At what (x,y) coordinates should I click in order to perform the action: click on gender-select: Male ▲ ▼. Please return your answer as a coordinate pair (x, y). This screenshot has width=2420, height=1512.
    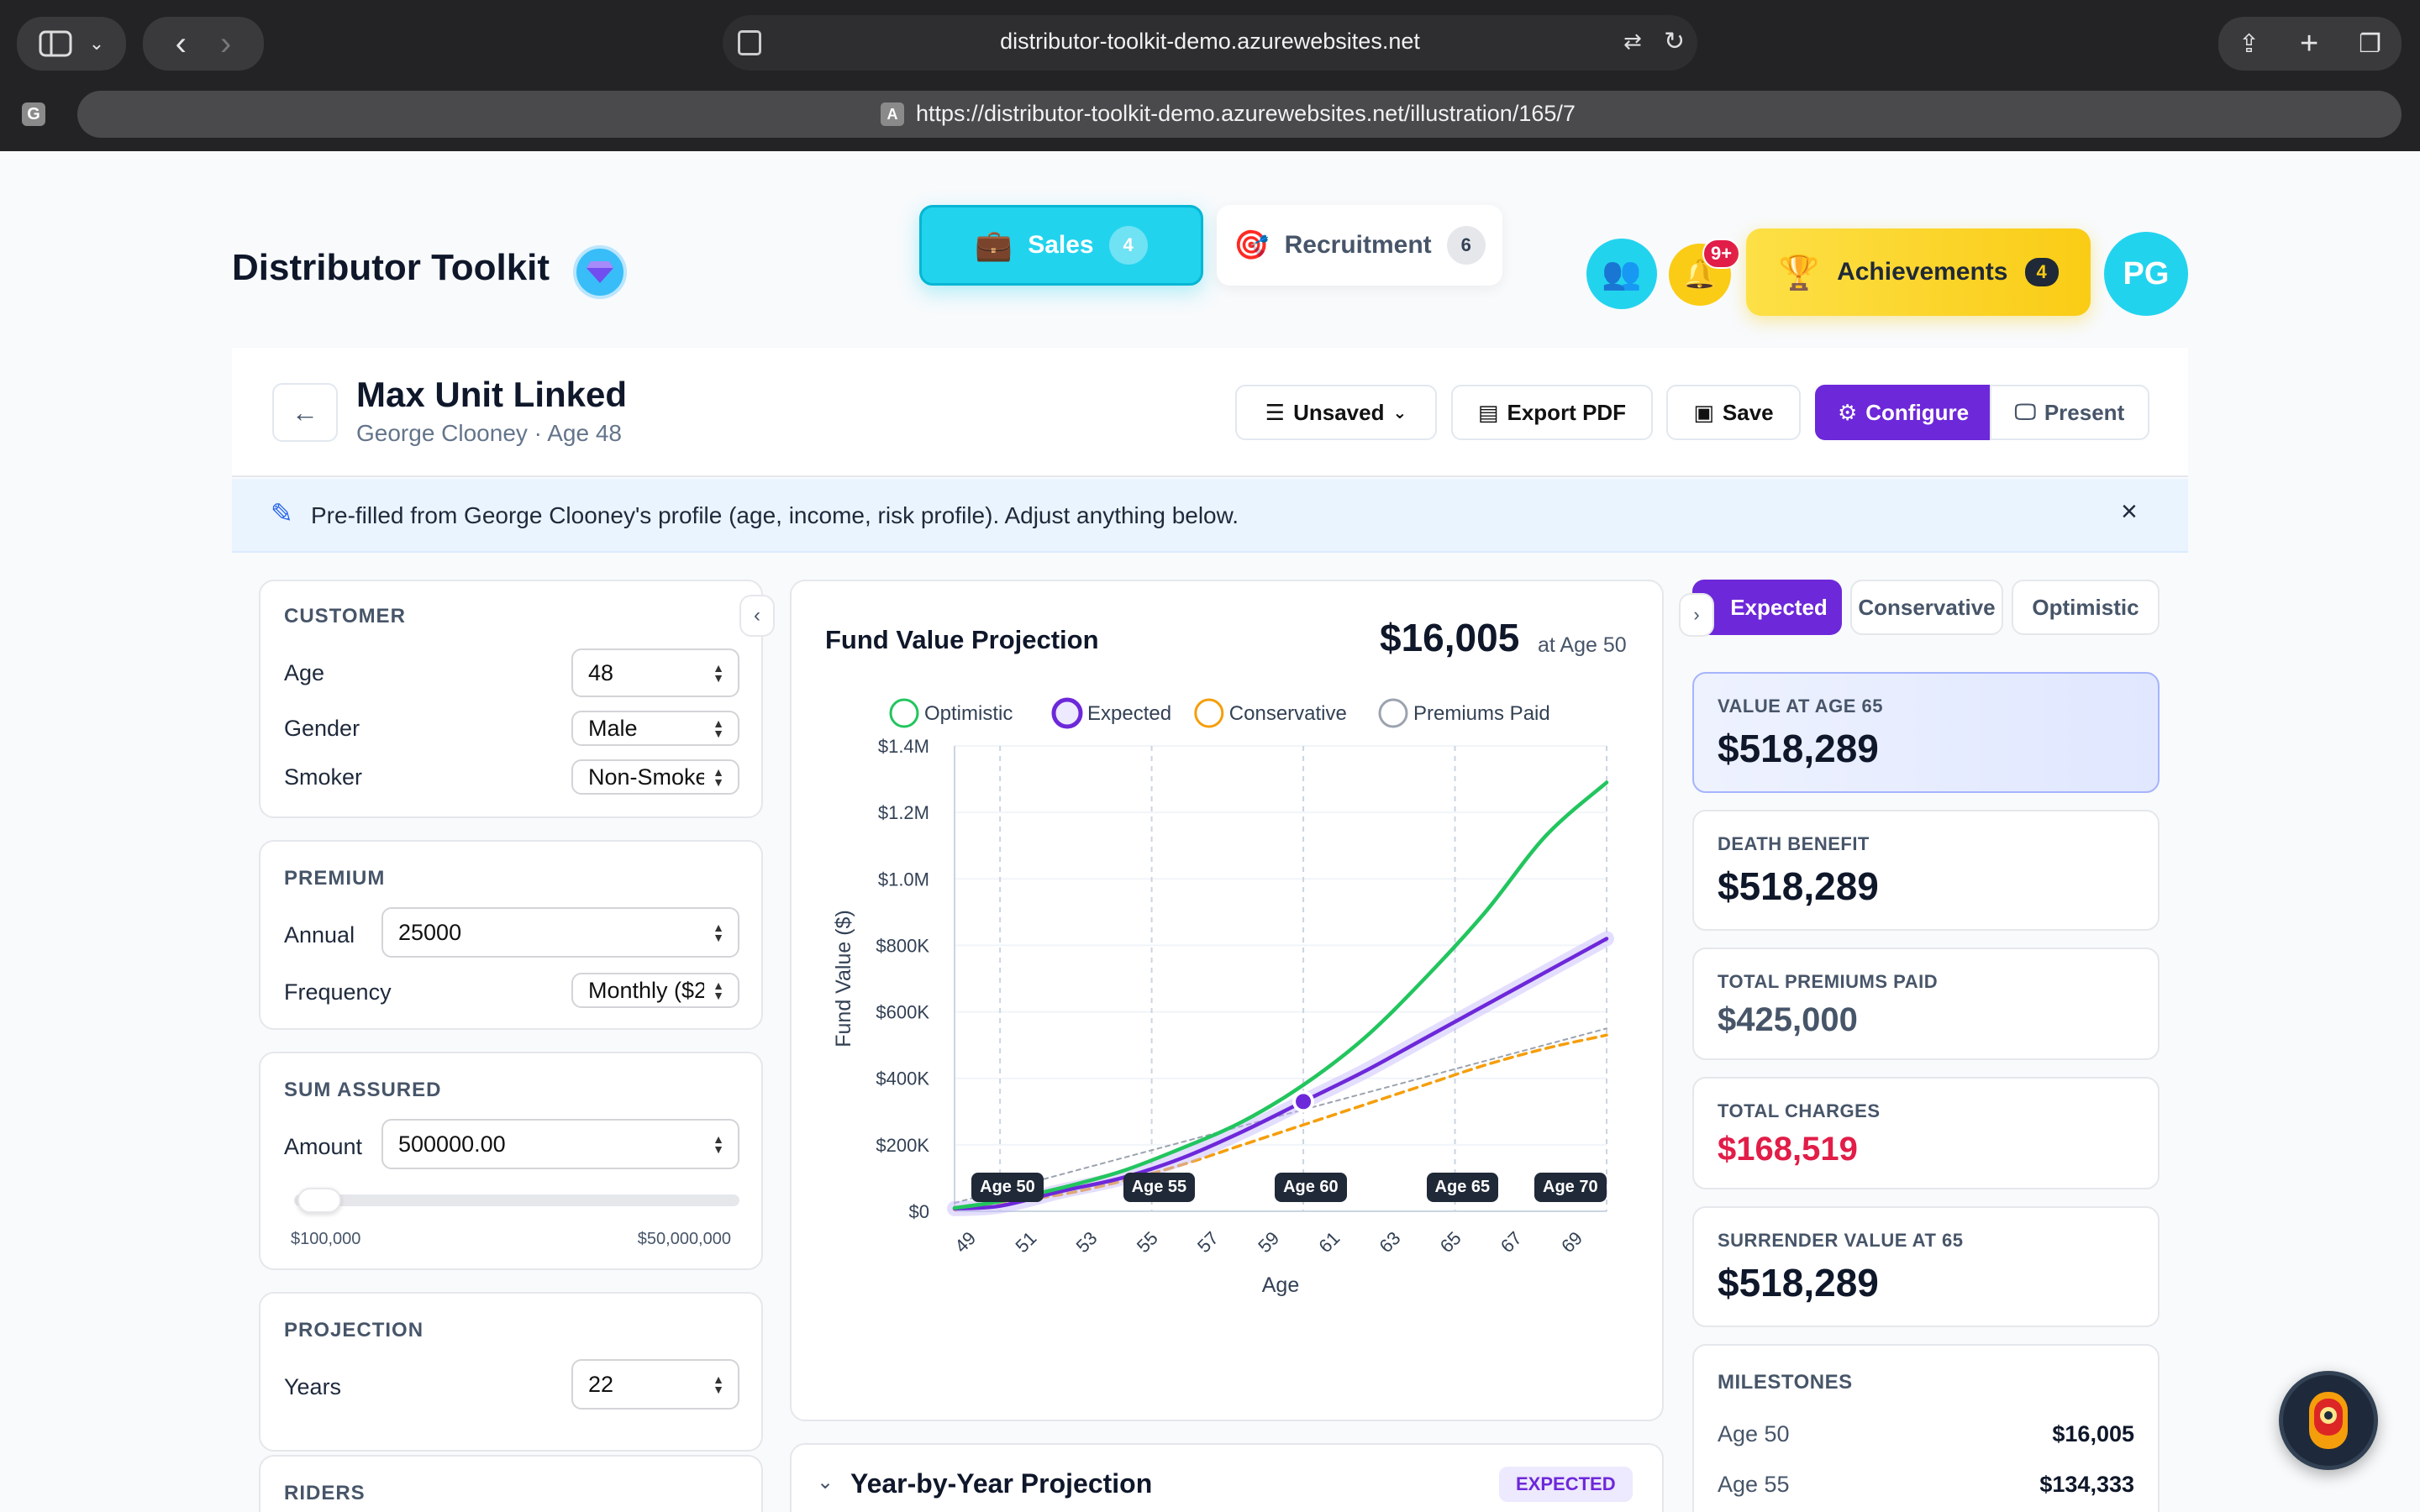
    Looking at the image, I should click on (655, 728).